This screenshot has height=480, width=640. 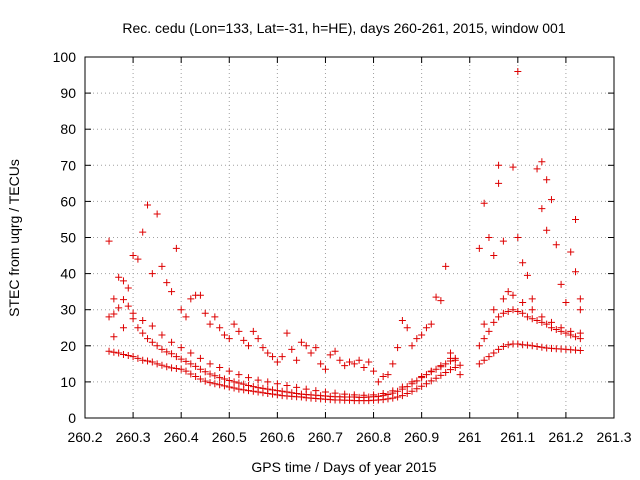 What do you see at coordinates (133, 437) in the screenshot?
I see `x-tick-label: 260.3` at bounding box center [133, 437].